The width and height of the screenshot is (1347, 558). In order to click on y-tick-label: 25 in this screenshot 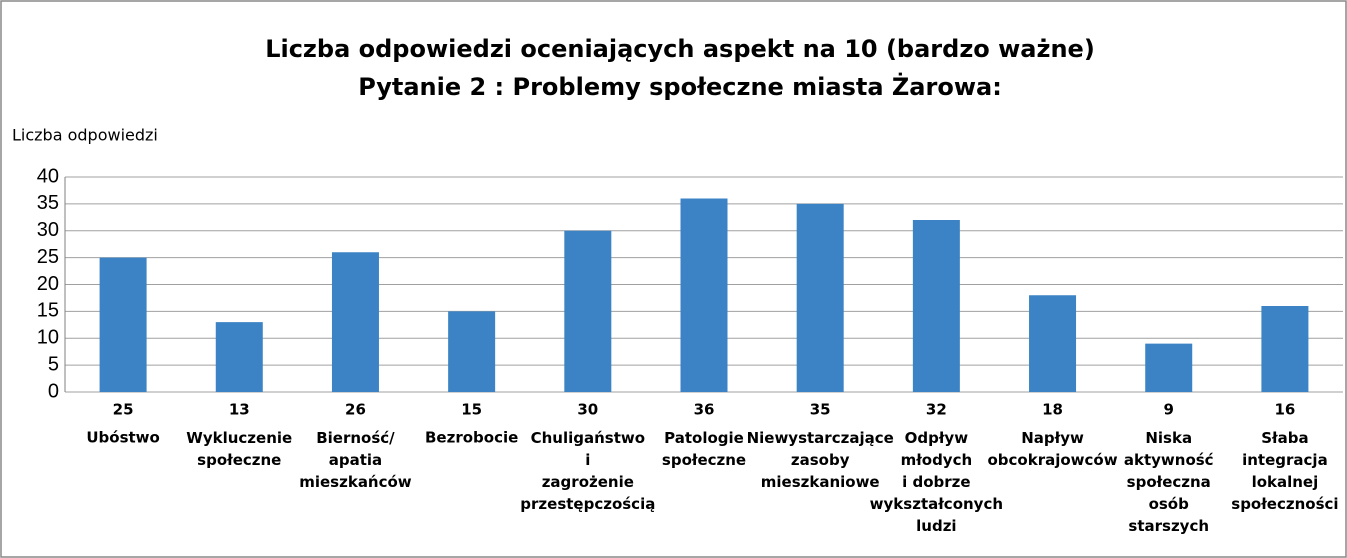, I will do `click(48, 257)`.